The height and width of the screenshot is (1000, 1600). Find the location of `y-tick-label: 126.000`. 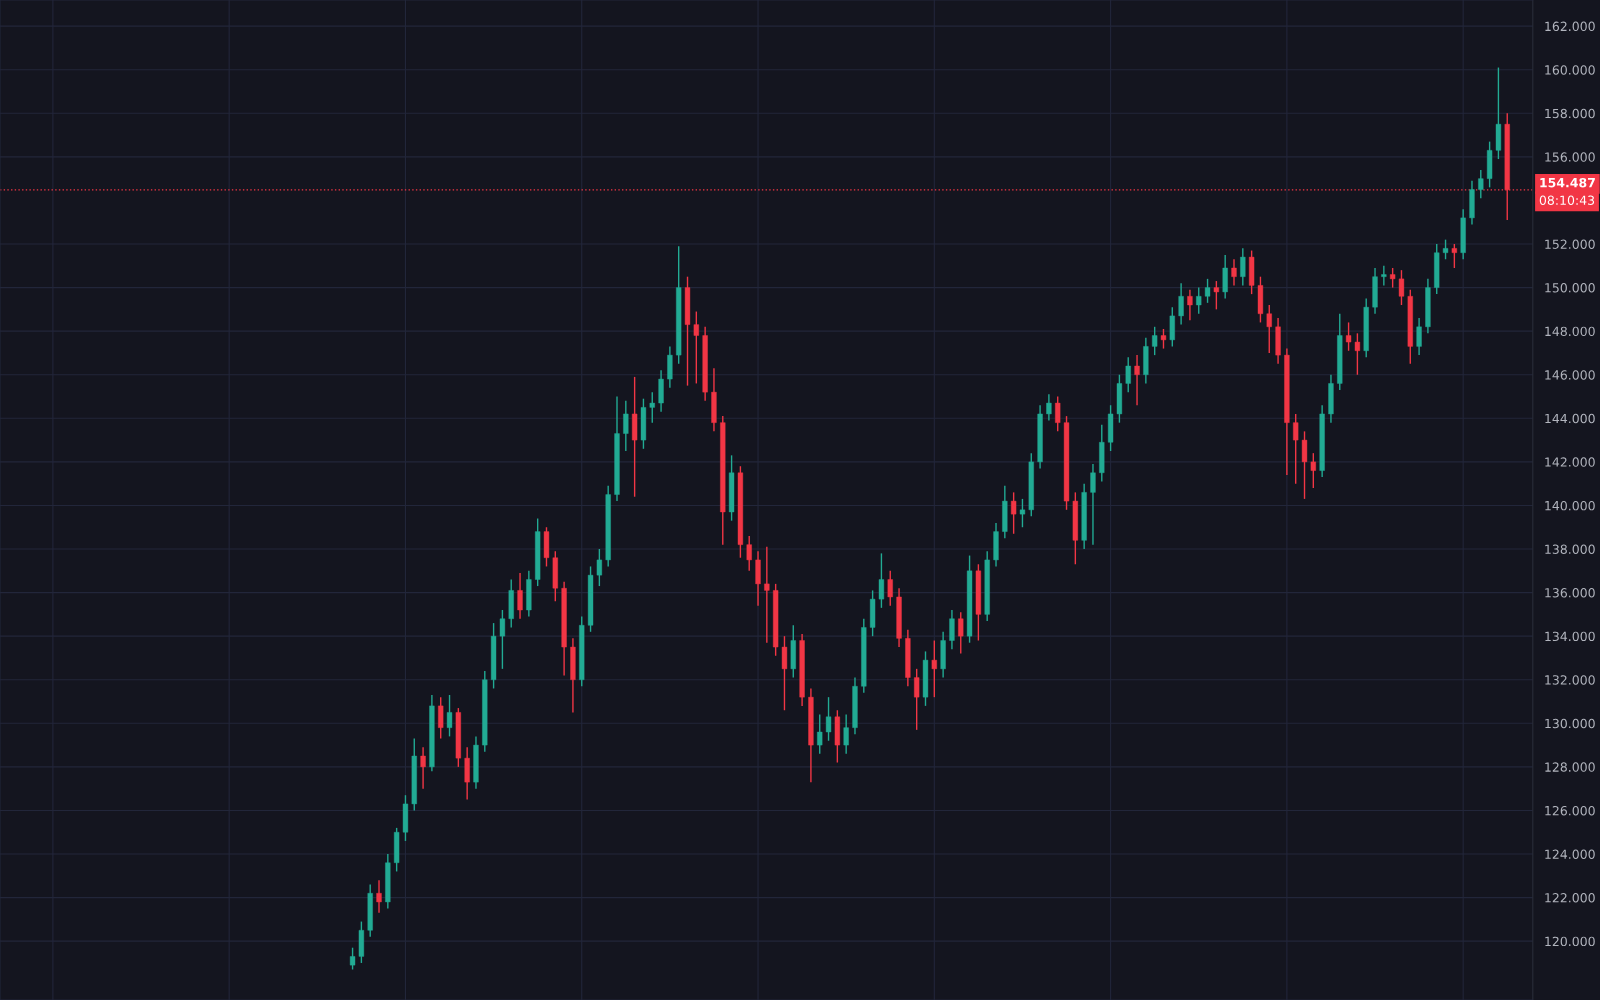

y-tick-label: 126.000 is located at coordinates (1570, 810).